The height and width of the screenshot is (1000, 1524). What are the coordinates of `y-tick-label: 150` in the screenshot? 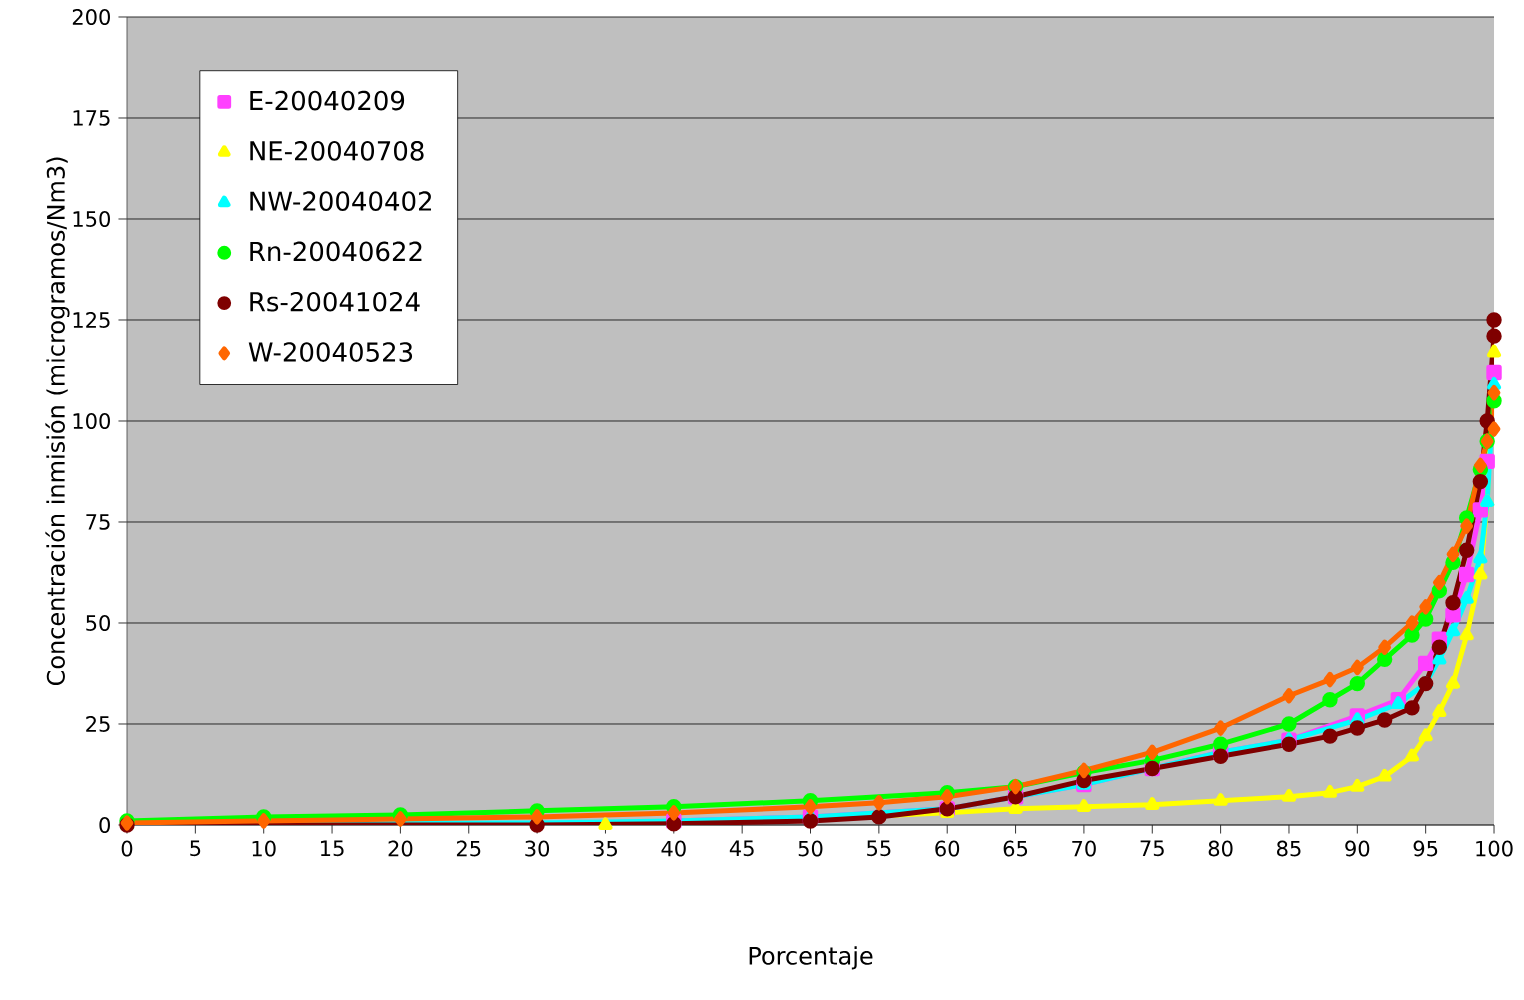 It's located at (91, 219).